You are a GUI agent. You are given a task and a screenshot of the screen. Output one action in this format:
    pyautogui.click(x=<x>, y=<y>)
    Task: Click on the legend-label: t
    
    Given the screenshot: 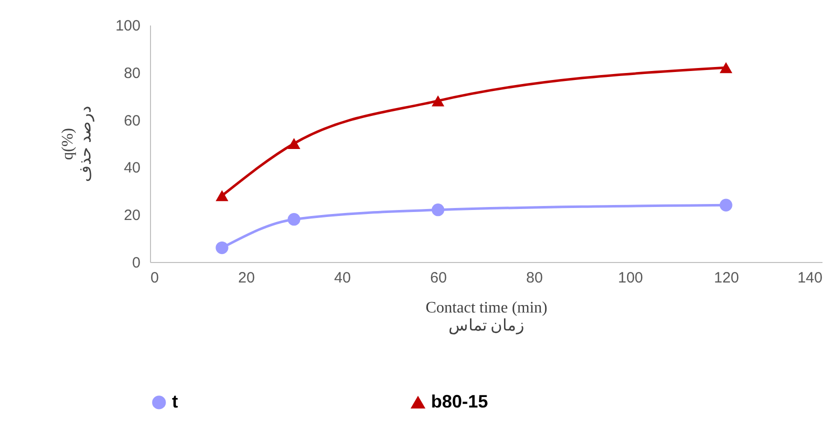 What is the action you would take?
    pyautogui.click(x=175, y=401)
    